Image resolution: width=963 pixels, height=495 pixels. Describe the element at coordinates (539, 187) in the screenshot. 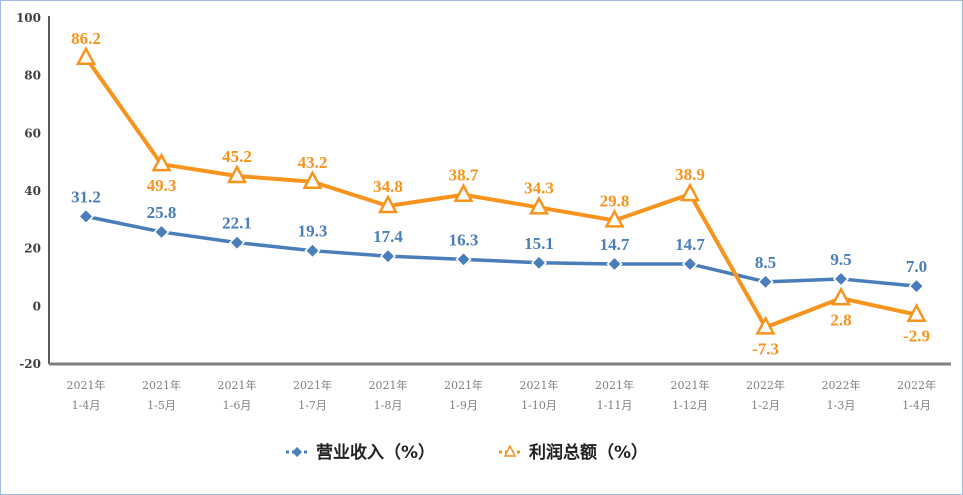

I see `data-label: 34.3` at that location.